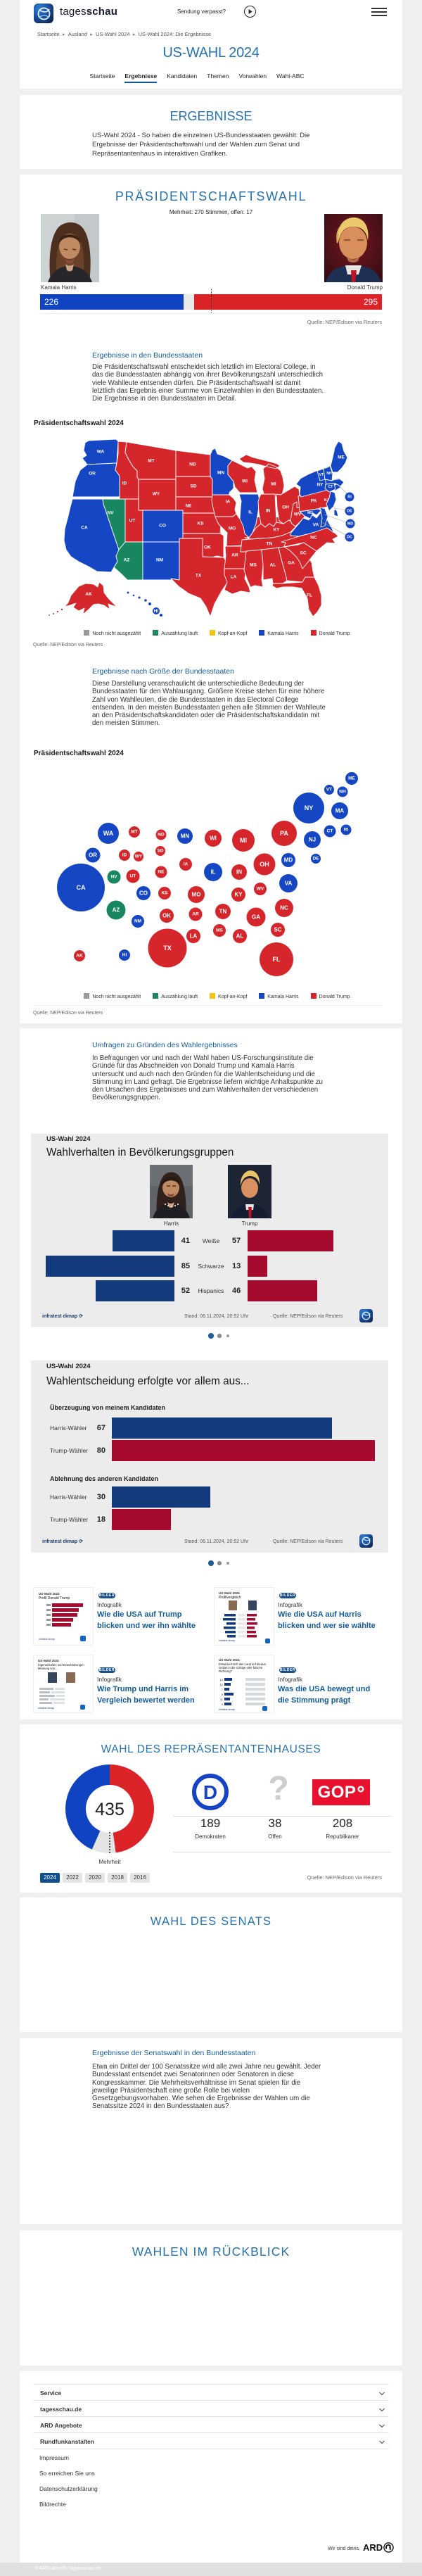  What do you see at coordinates (223, 1704) in the screenshot?
I see `svg-text: 9` at bounding box center [223, 1704].